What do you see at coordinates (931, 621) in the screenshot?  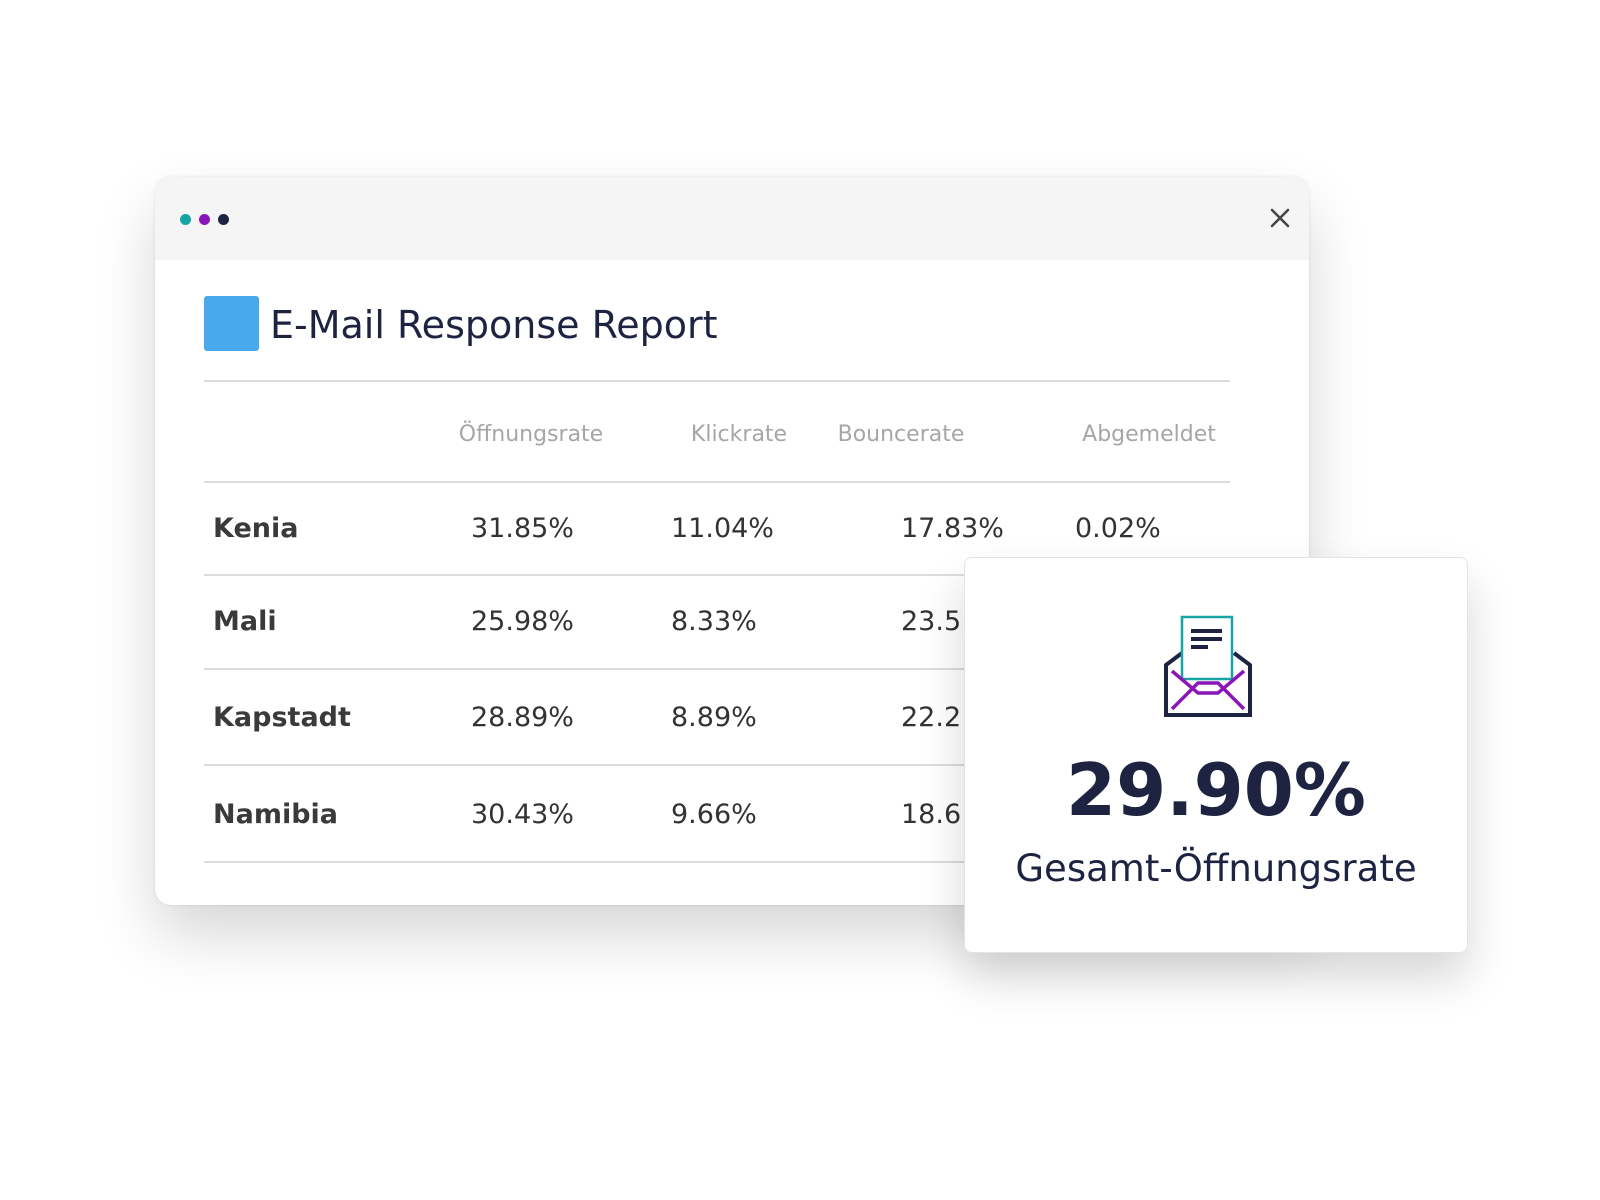 I see `cell: 23.5` at bounding box center [931, 621].